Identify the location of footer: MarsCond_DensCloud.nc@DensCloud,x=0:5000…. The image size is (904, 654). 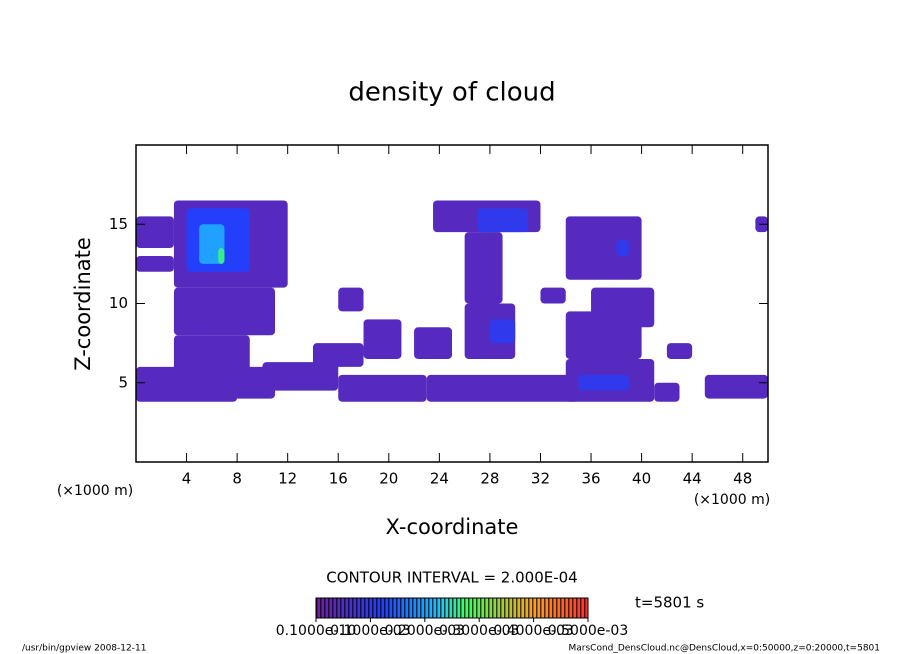
(725, 649).